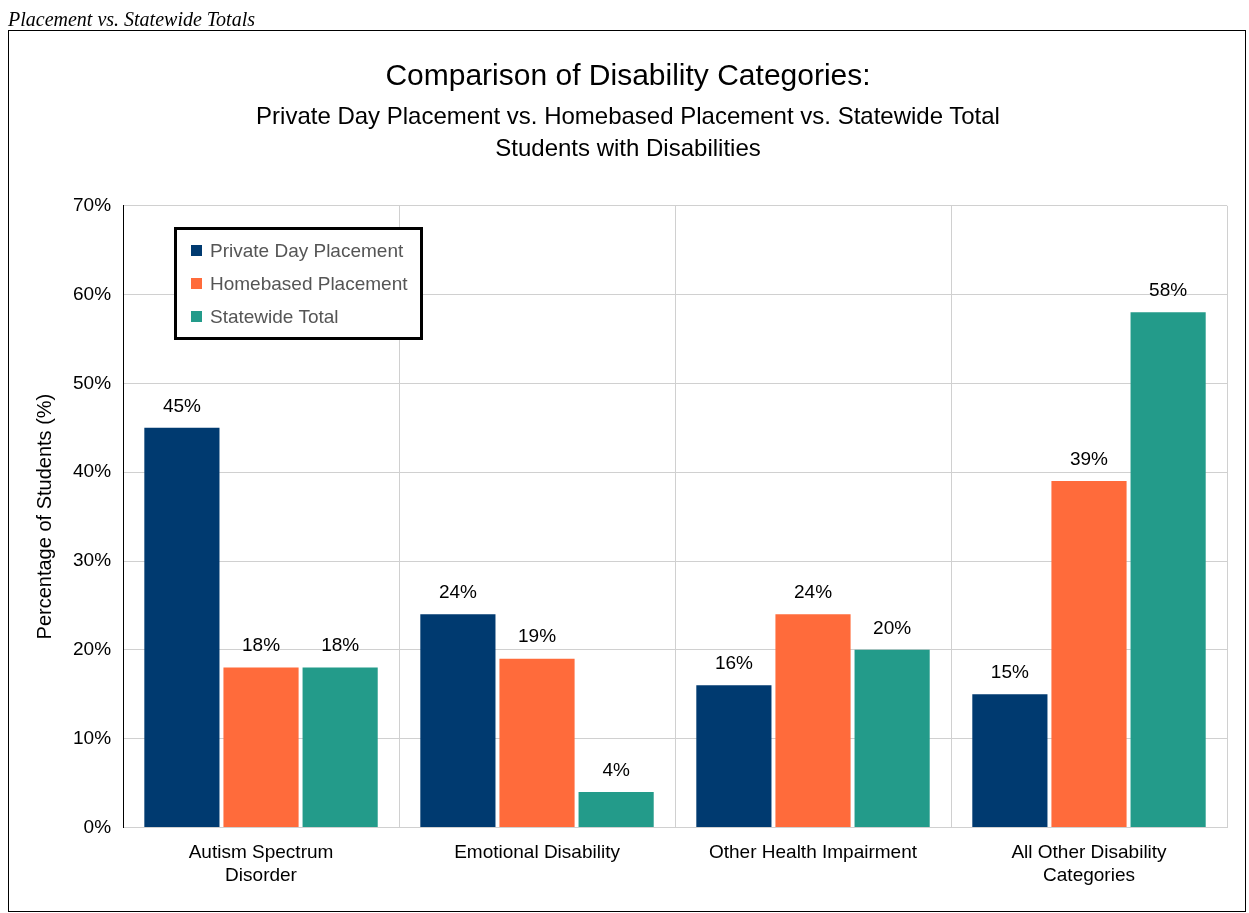 The image size is (1249, 913). Describe the element at coordinates (92, 737) in the screenshot. I see `y-tick-label: 10%` at that location.